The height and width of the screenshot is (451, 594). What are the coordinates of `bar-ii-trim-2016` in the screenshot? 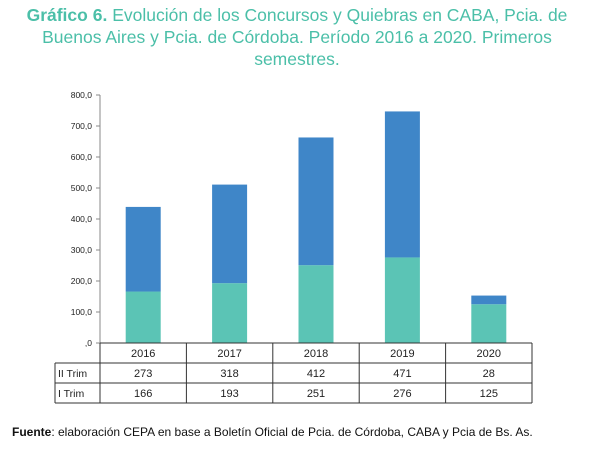 It's located at (143, 249).